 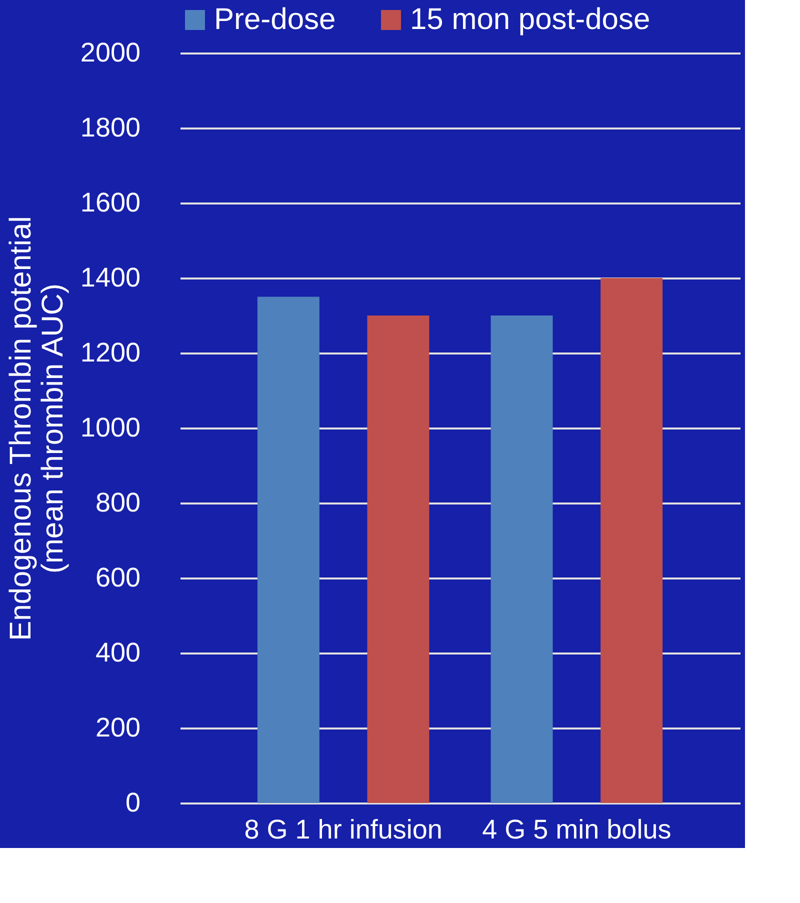 What do you see at coordinates (132, 803) in the screenshot?
I see `y-tick-label: 0` at bounding box center [132, 803].